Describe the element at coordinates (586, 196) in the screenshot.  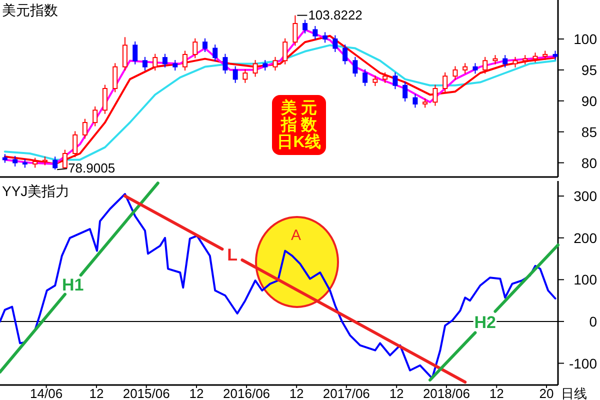
I see `y-tick-label: 300` at that location.